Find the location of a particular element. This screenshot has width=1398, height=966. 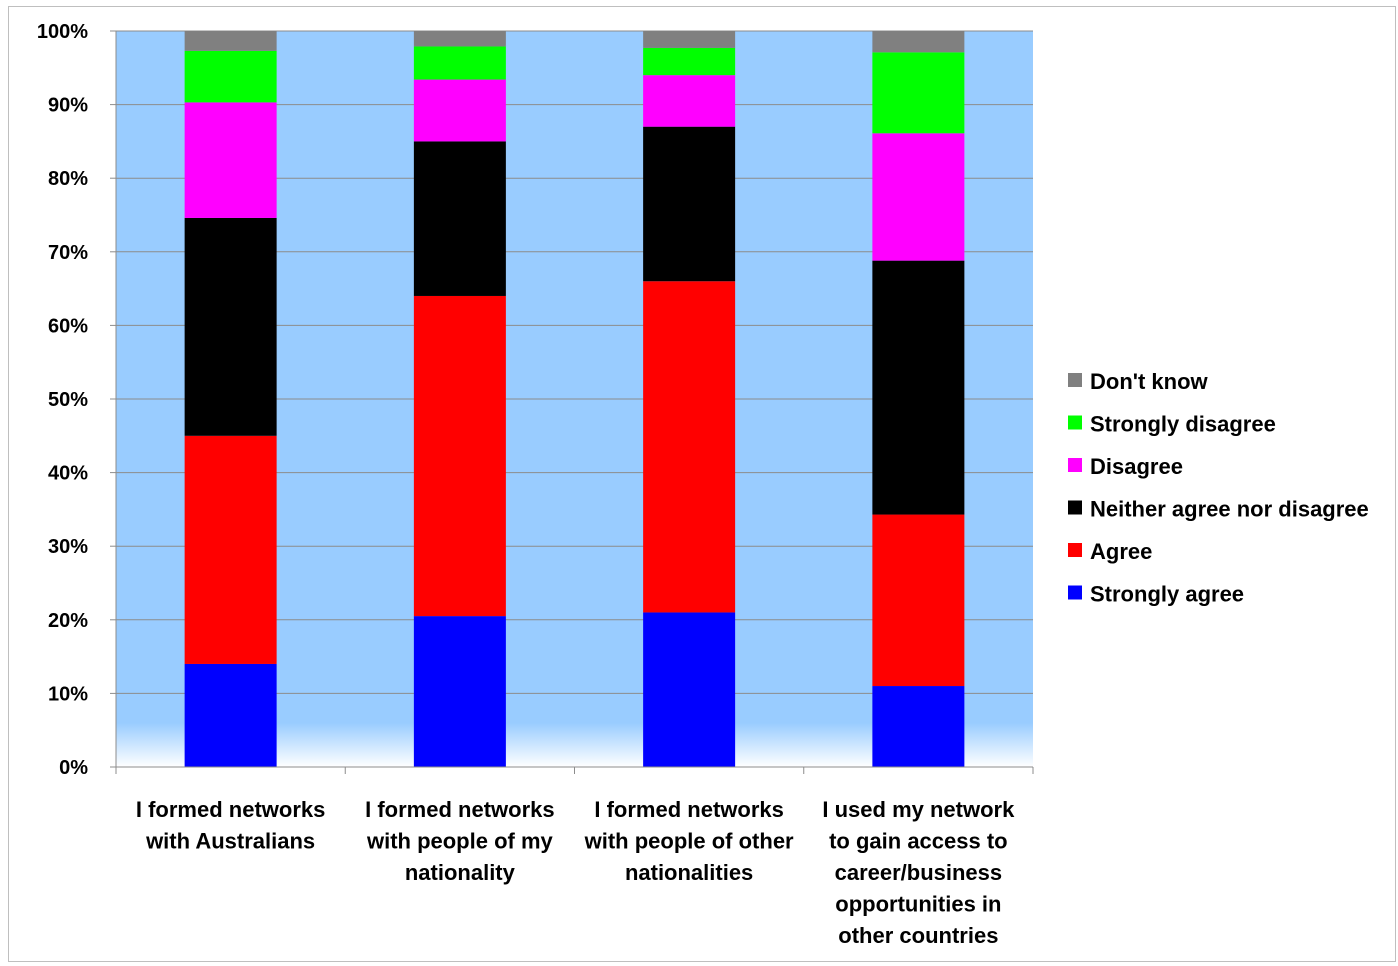

legend-label: Neither agree nor disagree is located at coordinates (1229, 509).